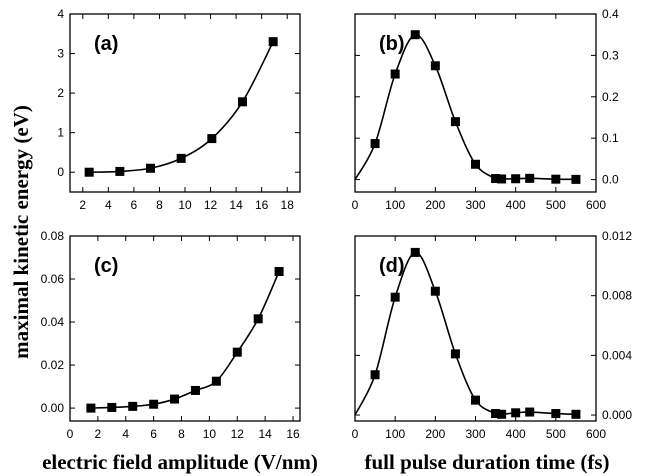  Describe the element at coordinates (53, 408) in the screenshot. I see `y-tick-label: 0.00` at that location.